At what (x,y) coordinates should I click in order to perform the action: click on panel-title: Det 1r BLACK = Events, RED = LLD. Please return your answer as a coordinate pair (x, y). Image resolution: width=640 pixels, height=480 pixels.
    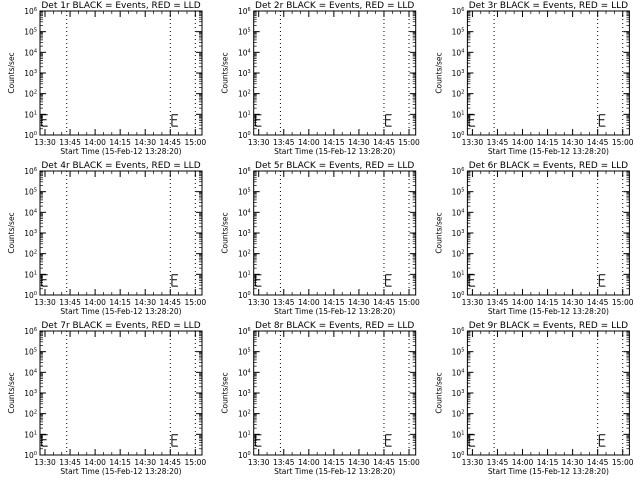
    Looking at the image, I should click on (120, 6).